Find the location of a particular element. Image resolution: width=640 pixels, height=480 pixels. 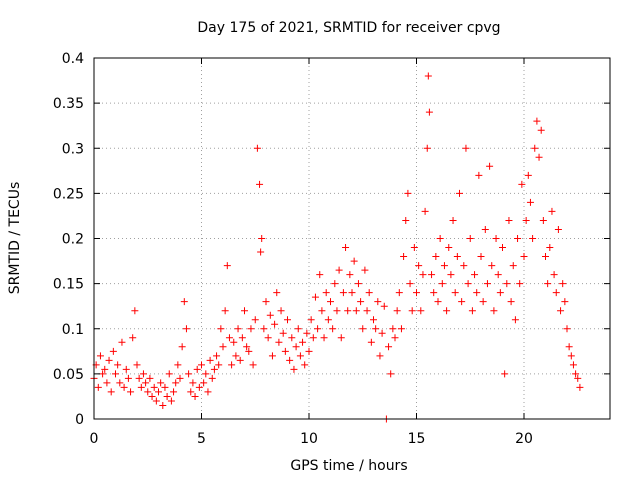

y-tick-label: 0.05 is located at coordinates (68, 375).